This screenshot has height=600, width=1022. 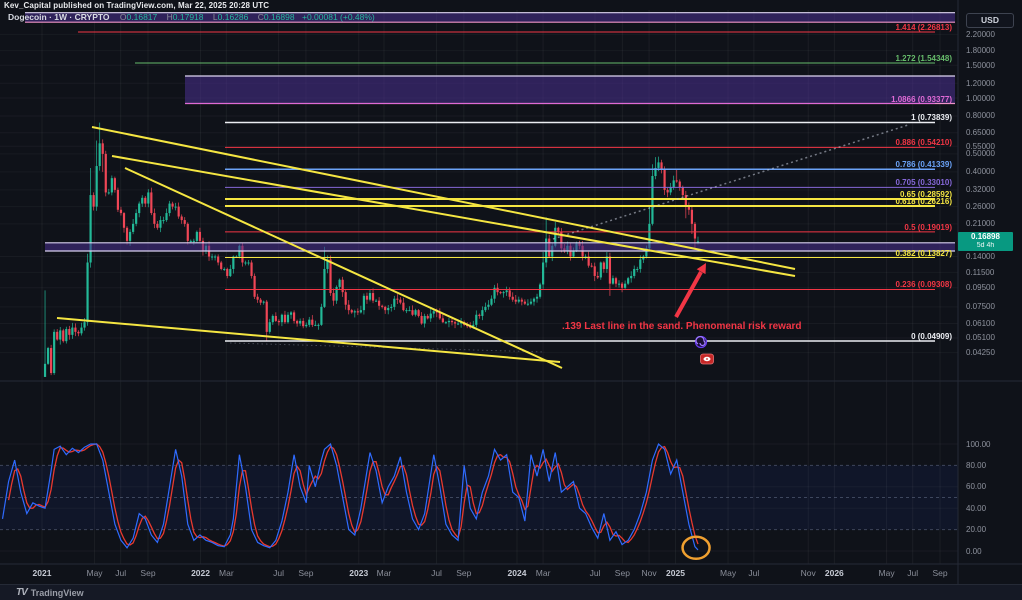 I want to click on price-axis-label: 0.14000, so click(x=980, y=257).